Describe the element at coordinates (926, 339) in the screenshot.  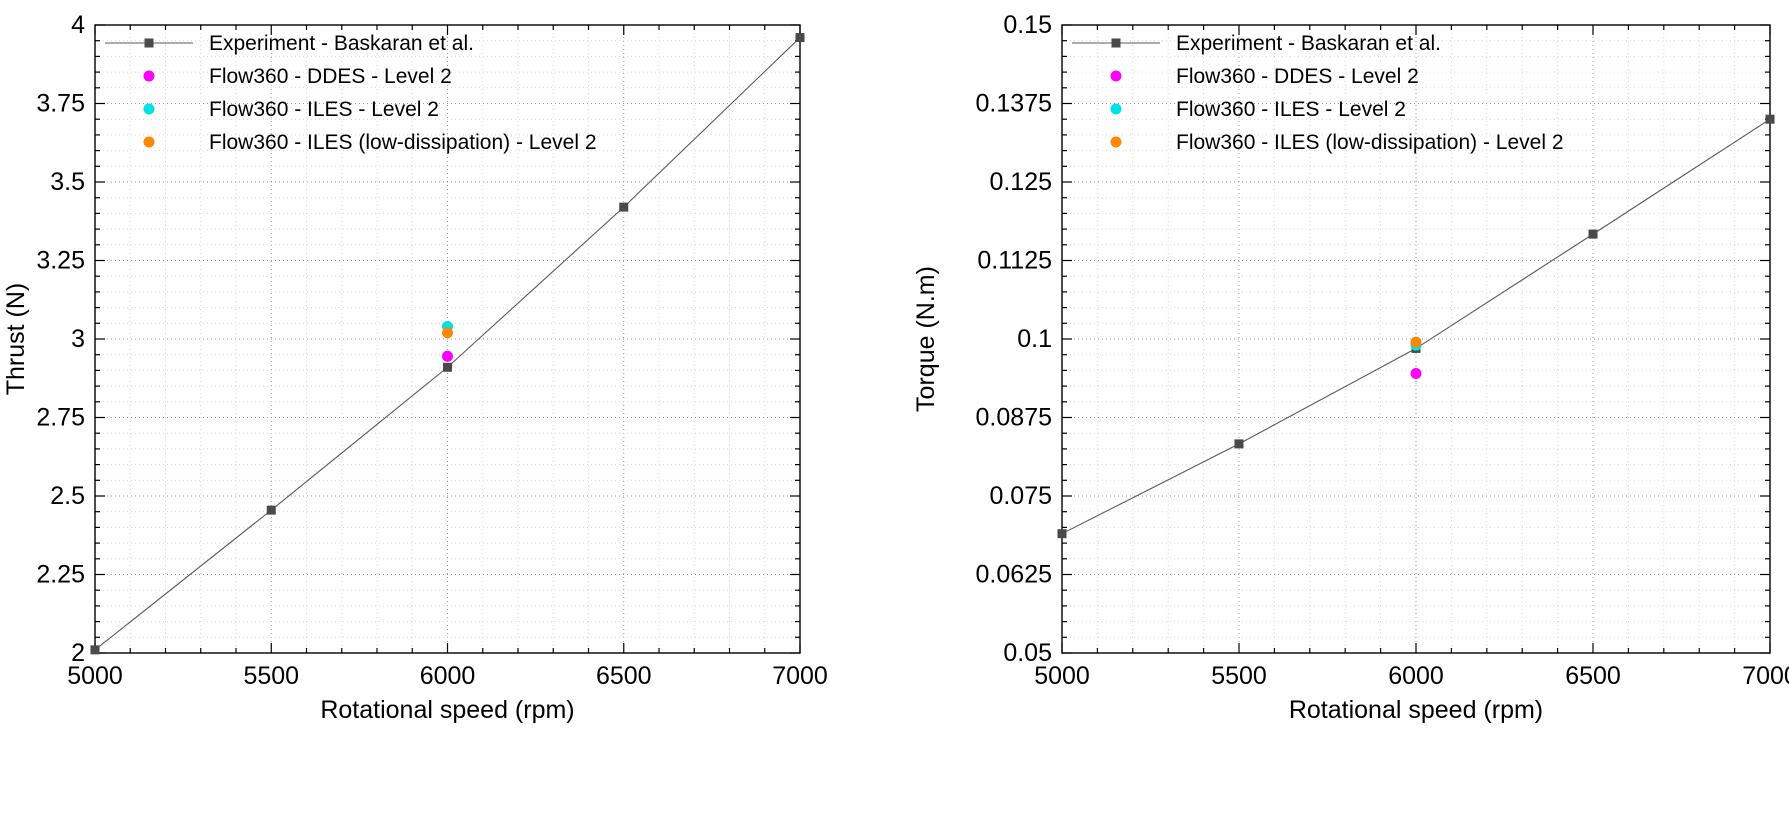
I see `y-axis-title: Torque (N.m)` at that location.